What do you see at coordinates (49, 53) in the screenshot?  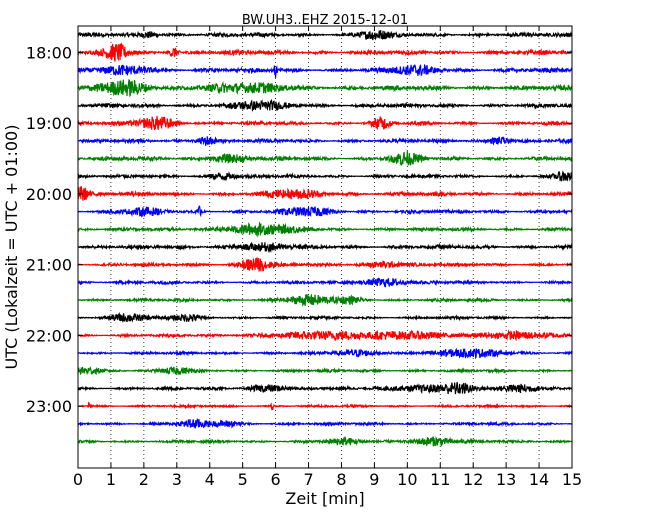 I see `y-tick-label: 18:00` at bounding box center [49, 53].